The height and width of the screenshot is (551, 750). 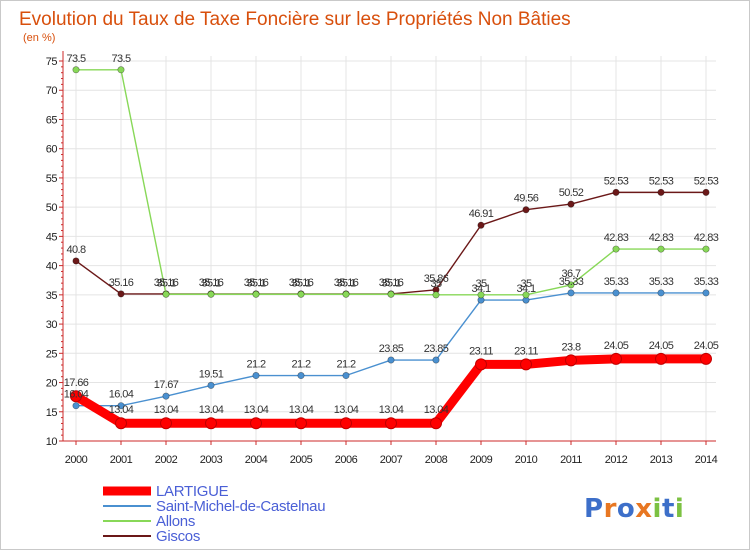 What do you see at coordinates (436, 460) in the screenshot?
I see `x-tick-label: 2008` at bounding box center [436, 460].